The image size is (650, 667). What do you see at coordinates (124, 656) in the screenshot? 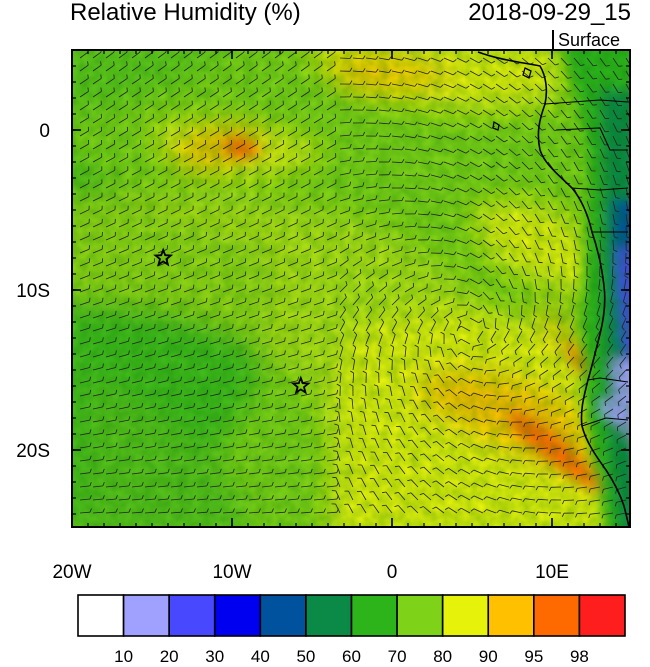
I see `colorbar-level-label: 10` at bounding box center [124, 656].